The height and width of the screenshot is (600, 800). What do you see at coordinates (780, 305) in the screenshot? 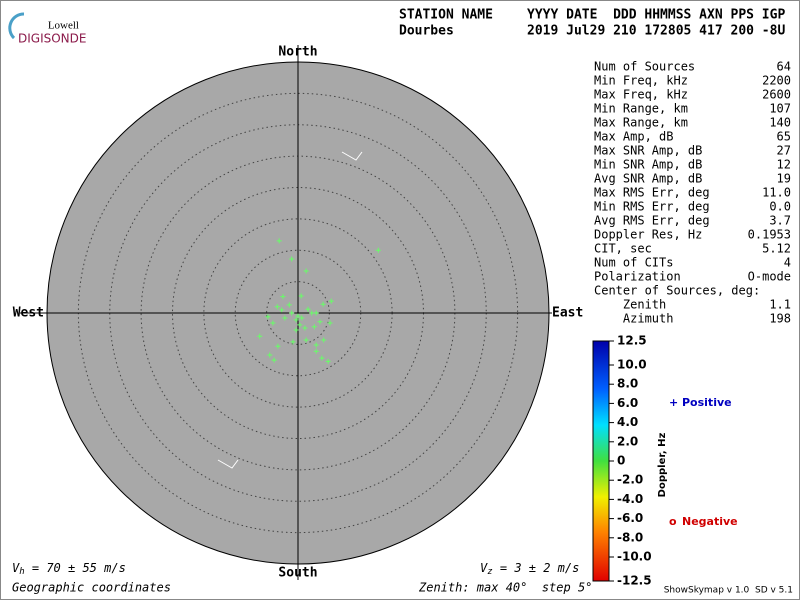
I see `stat-value: 1.1` at bounding box center [780, 305].